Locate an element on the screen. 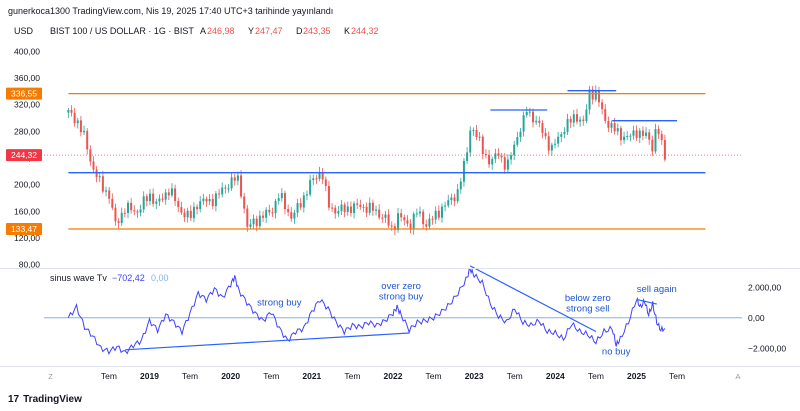 The height and width of the screenshot is (411, 800). annotation-text: no buy is located at coordinates (616, 351).